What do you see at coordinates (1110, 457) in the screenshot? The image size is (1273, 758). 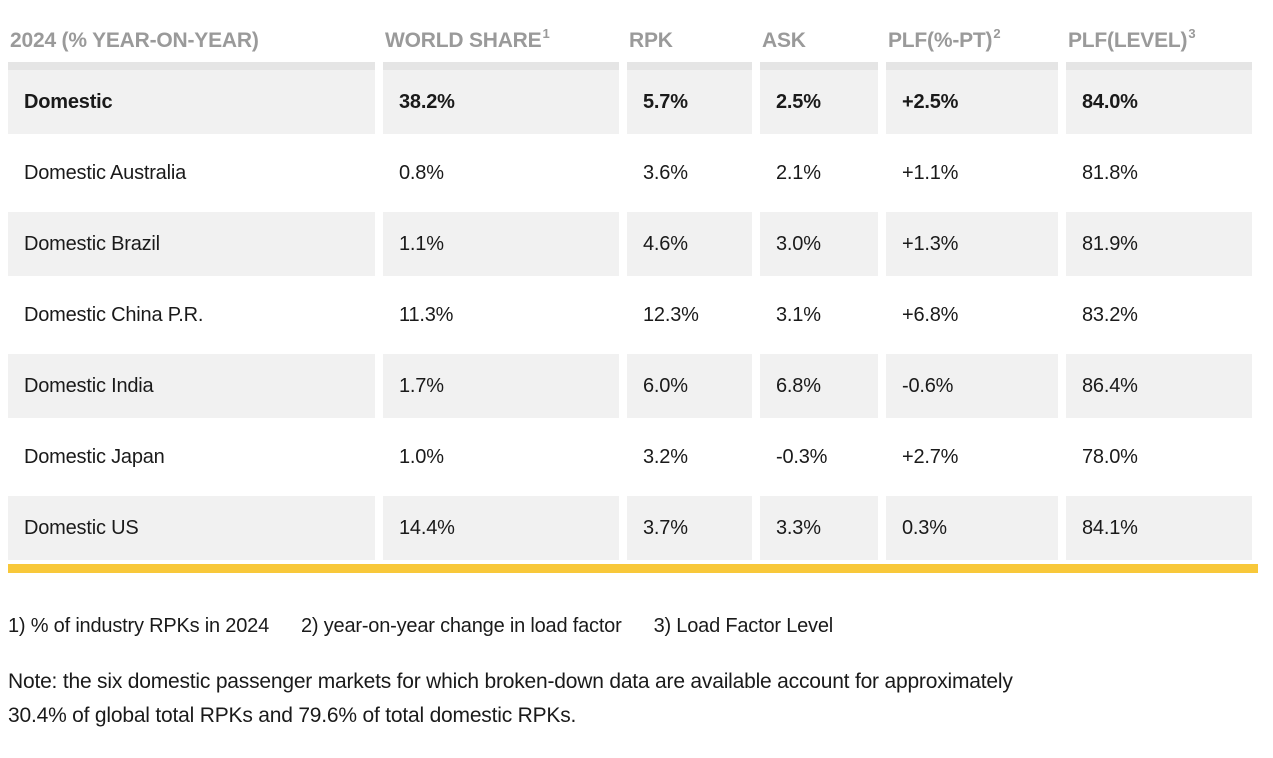 I see `cell-plf-level: 78.0%` at bounding box center [1110, 457].